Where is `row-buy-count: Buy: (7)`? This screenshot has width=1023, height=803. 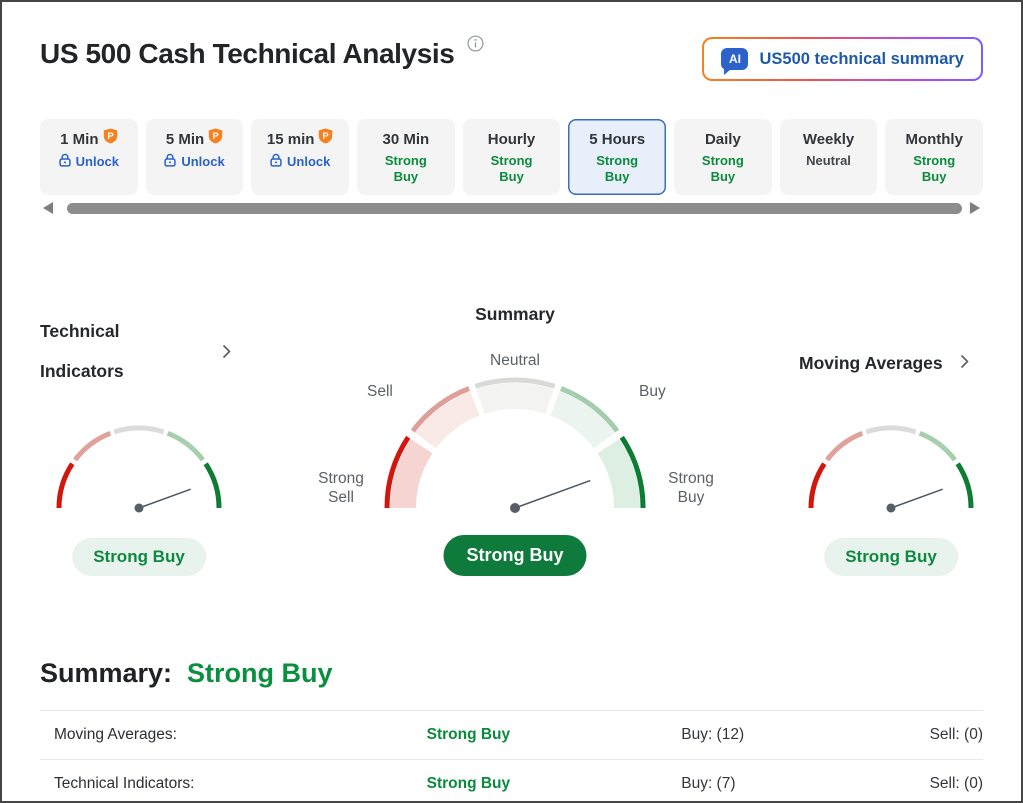
row-buy-count: Buy: (7) is located at coordinates (708, 783).